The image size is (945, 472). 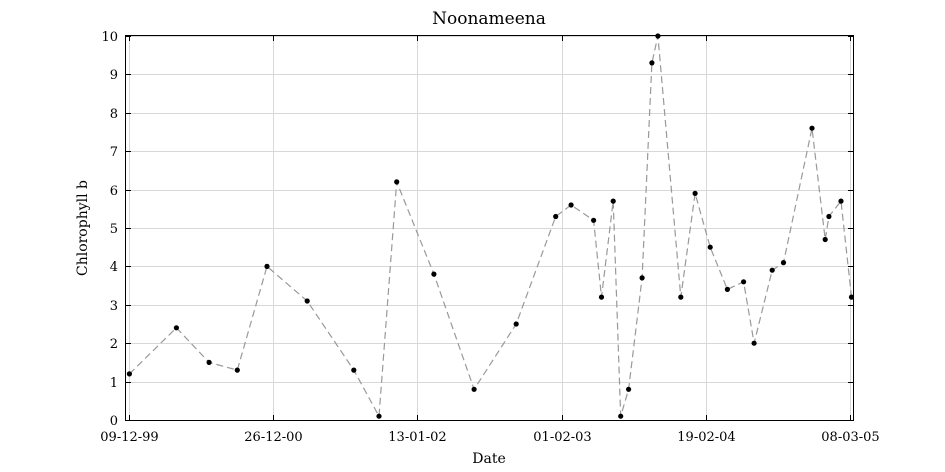 I want to click on x-tick-label: 09-12-99, so click(x=129, y=437).